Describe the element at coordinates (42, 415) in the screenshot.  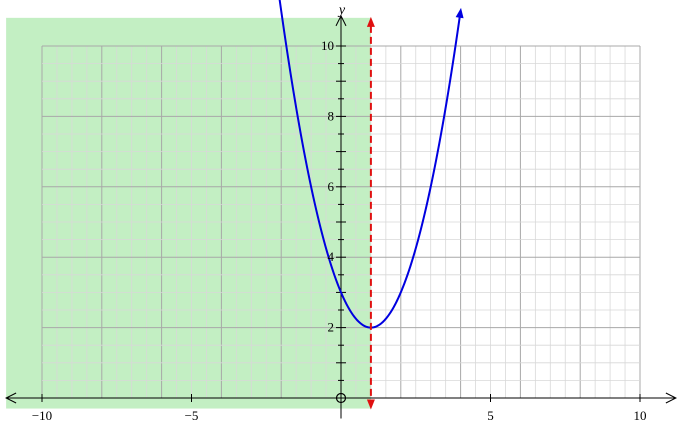
I see `x-tick-label: −10` at that location.